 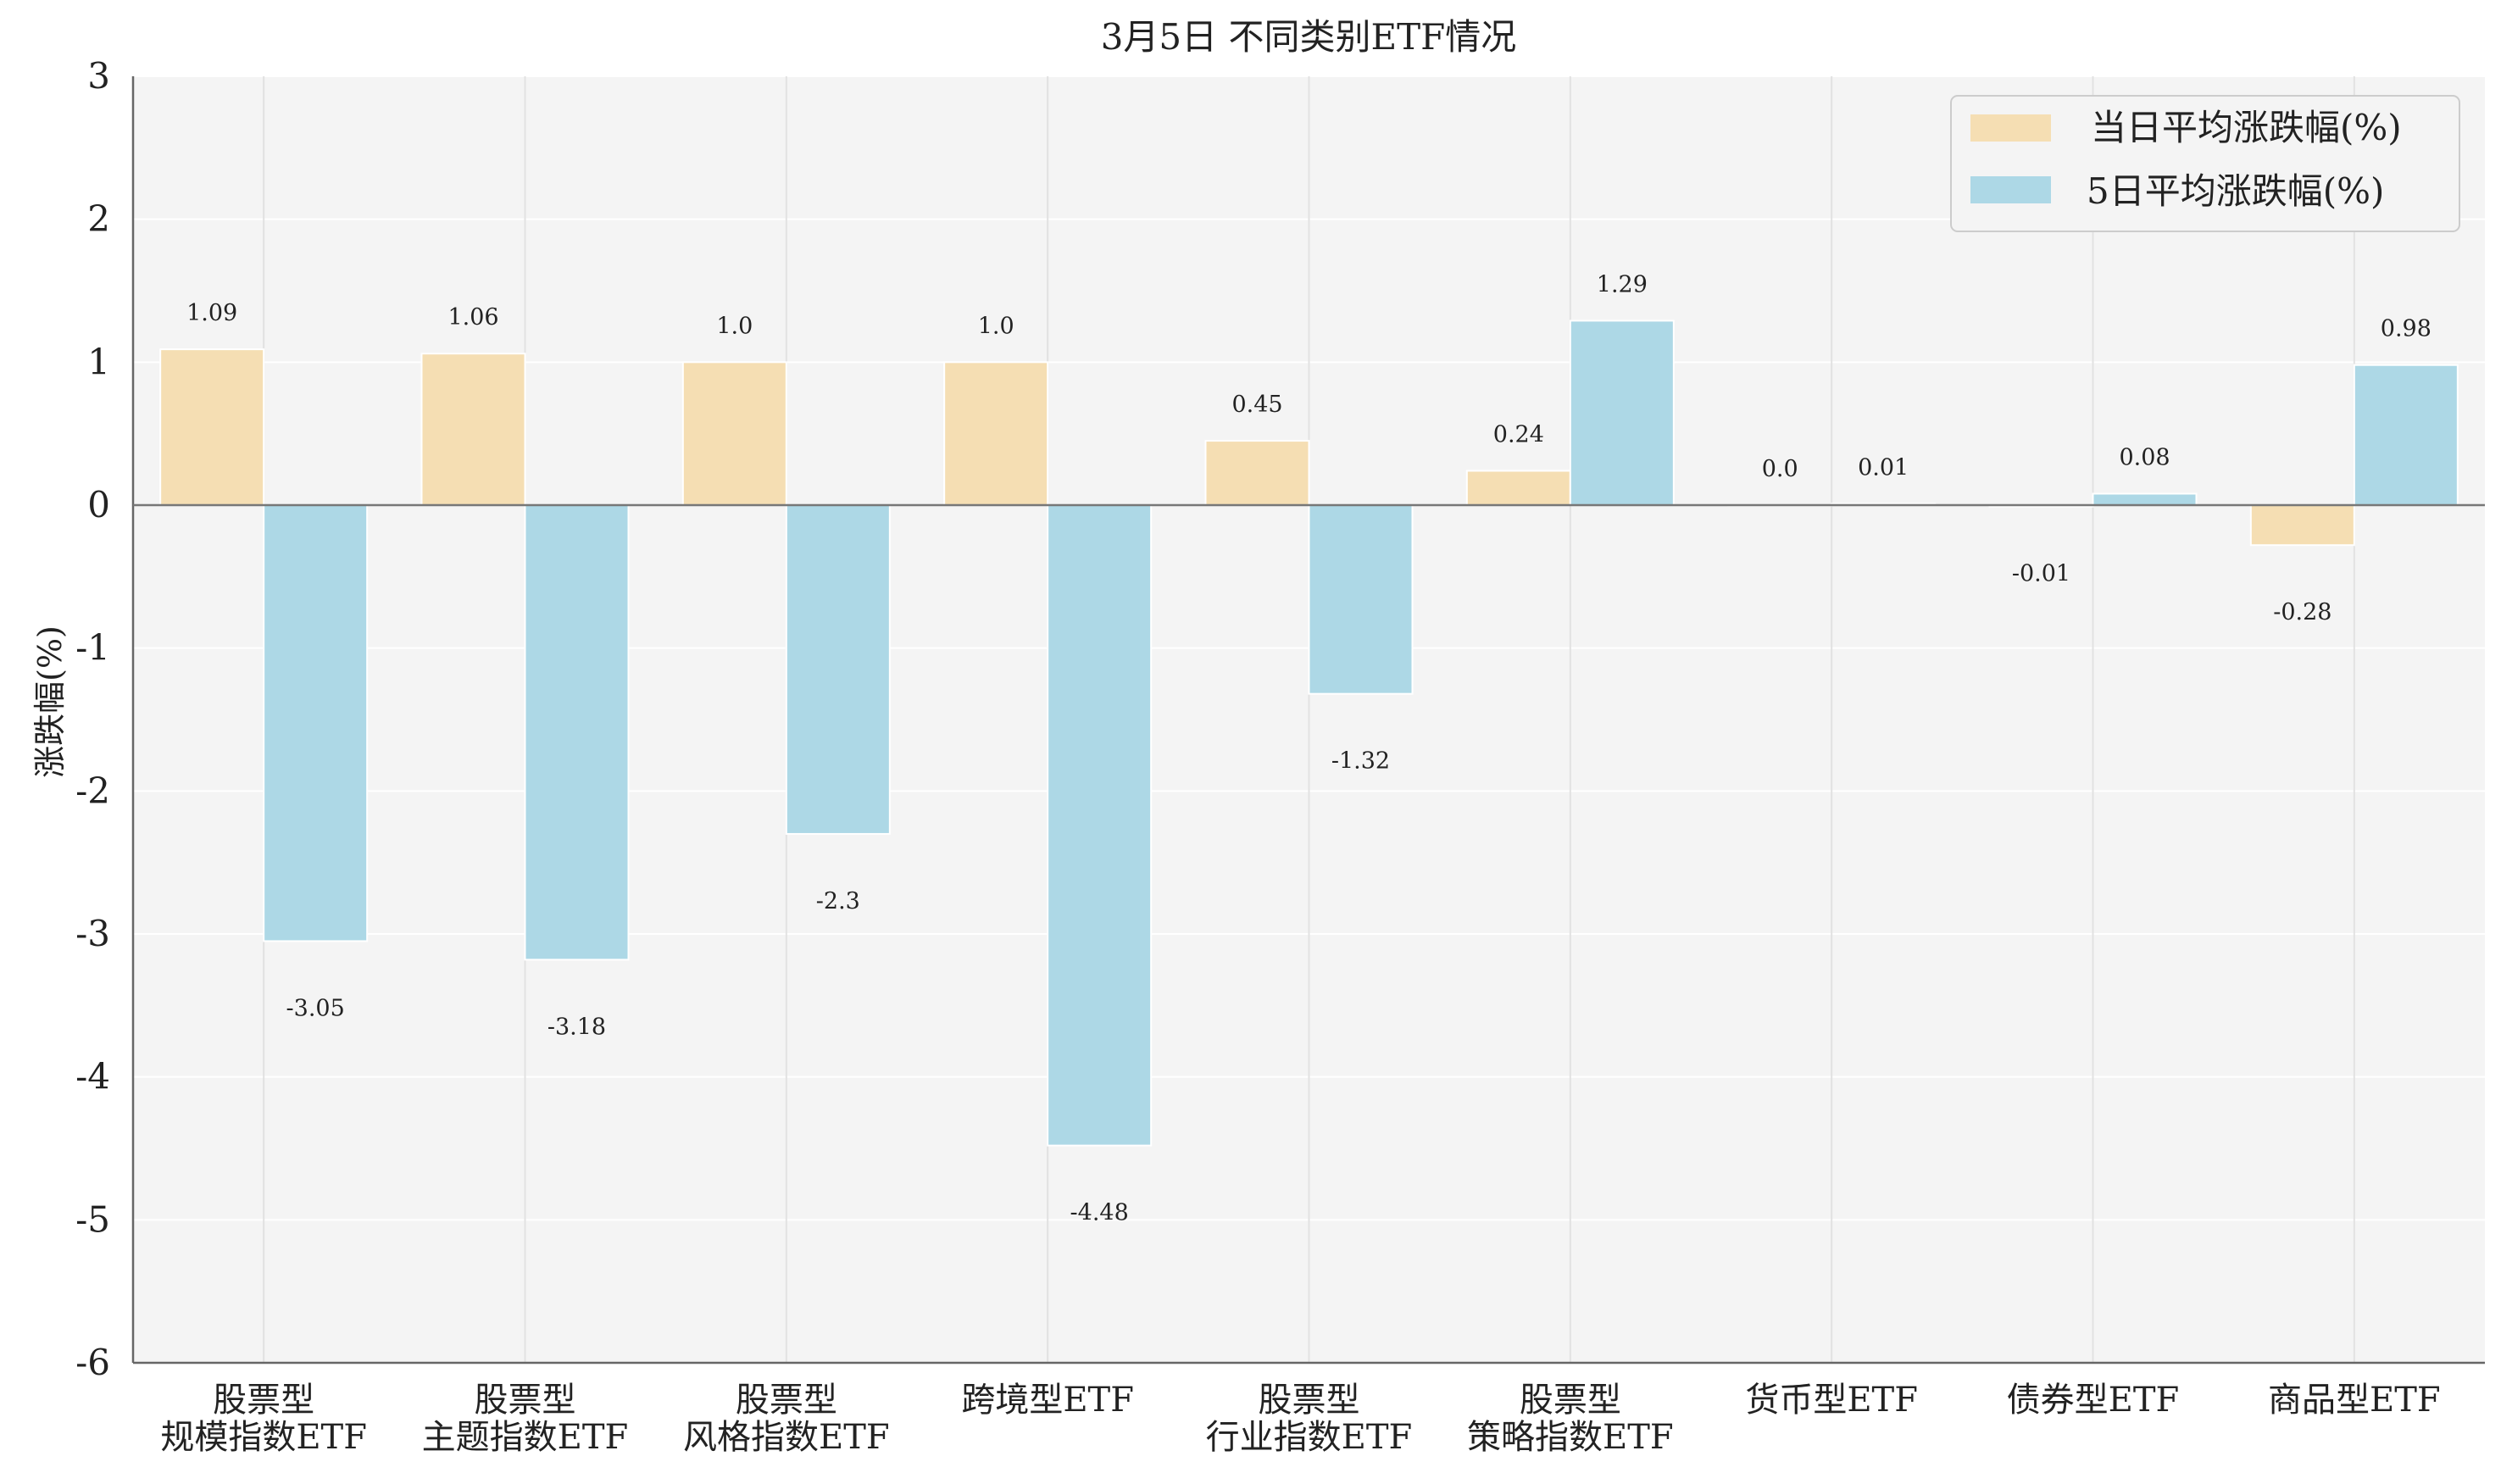 What do you see at coordinates (1883, 467) in the screenshot?
I see `data-label: 0.01` at bounding box center [1883, 467].